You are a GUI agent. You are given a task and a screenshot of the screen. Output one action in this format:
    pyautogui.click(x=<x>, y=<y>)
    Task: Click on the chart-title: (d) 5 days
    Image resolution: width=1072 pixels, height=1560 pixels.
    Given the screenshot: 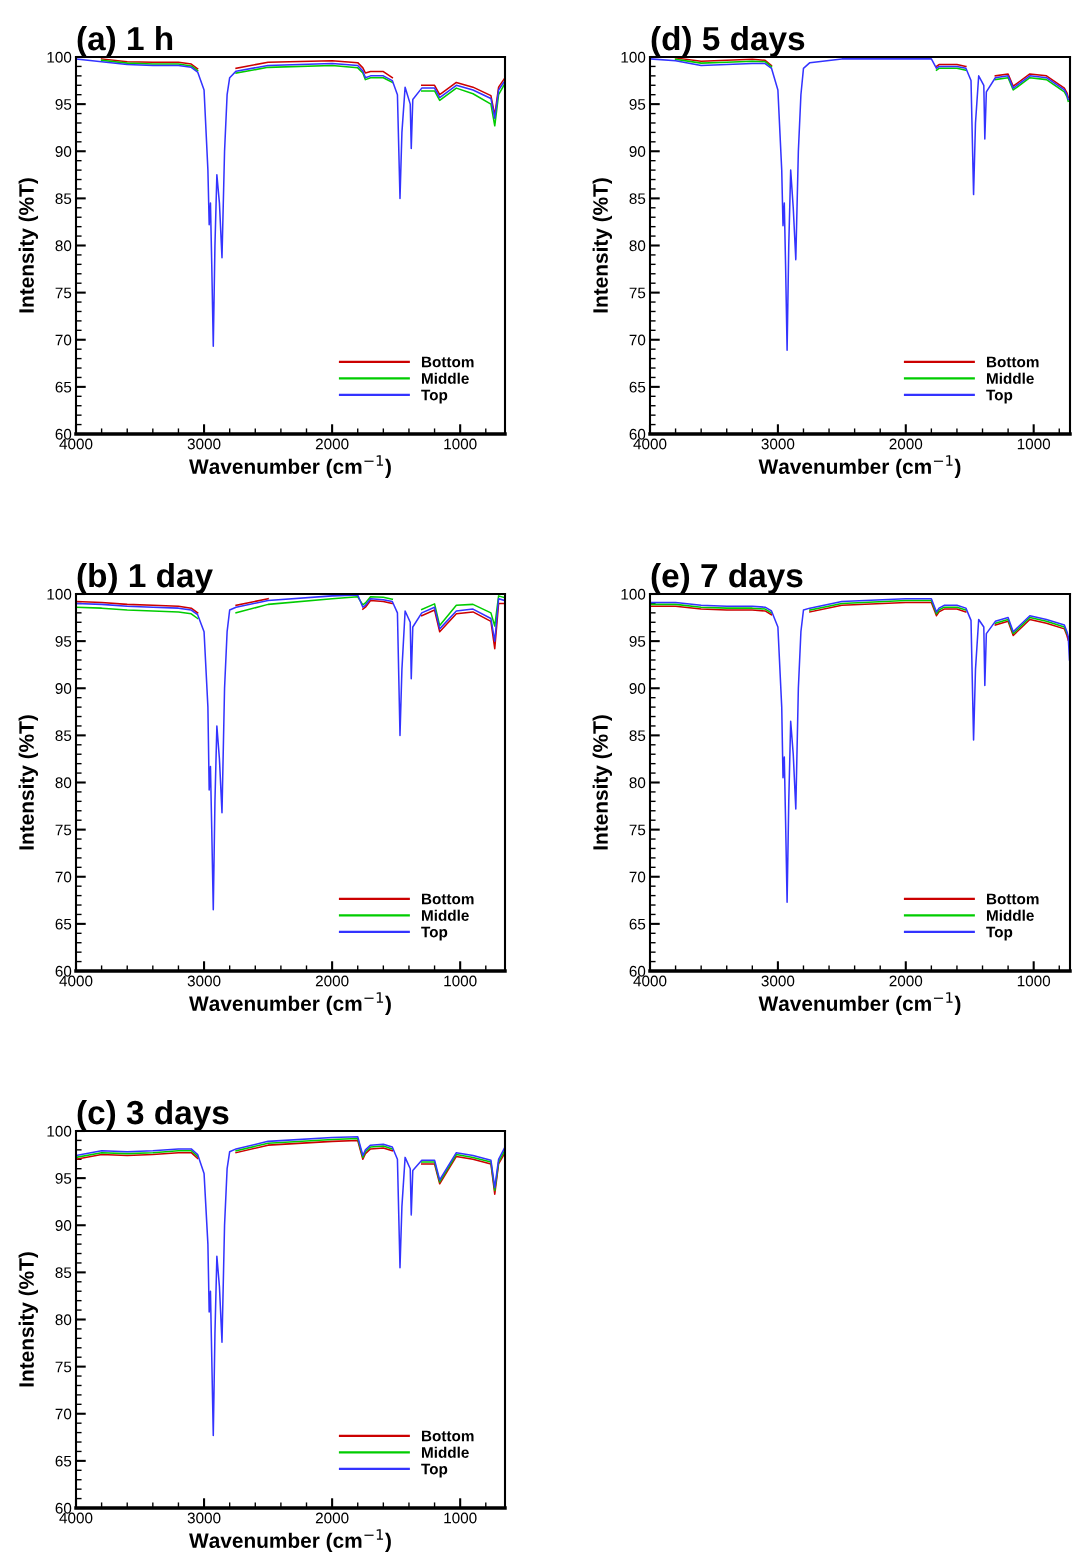 What is the action you would take?
    pyautogui.click(x=728, y=41)
    